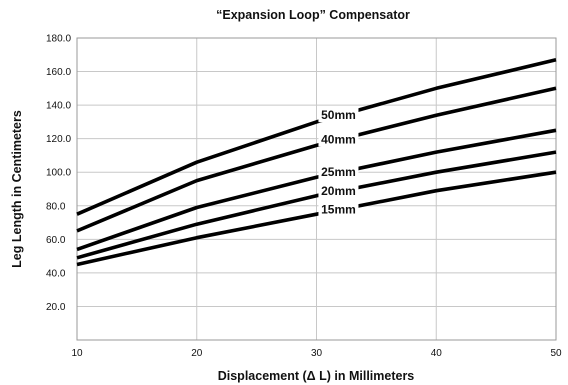 The image size is (568, 385). I want to click on y-tick-label: 40.0, so click(56, 273).